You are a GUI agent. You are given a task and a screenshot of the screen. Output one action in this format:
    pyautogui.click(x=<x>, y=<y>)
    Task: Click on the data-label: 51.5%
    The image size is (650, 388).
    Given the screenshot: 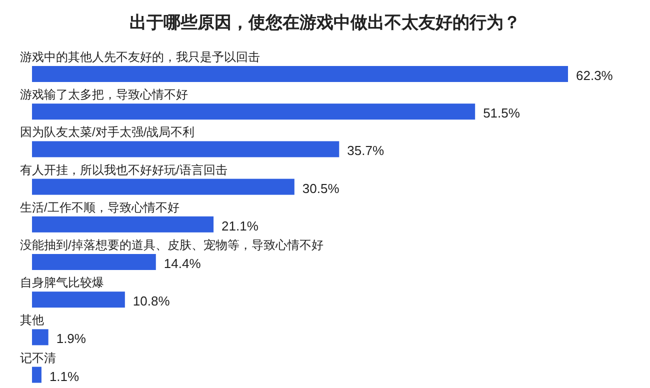 What is the action you would take?
    pyautogui.click(x=501, y=113)
    